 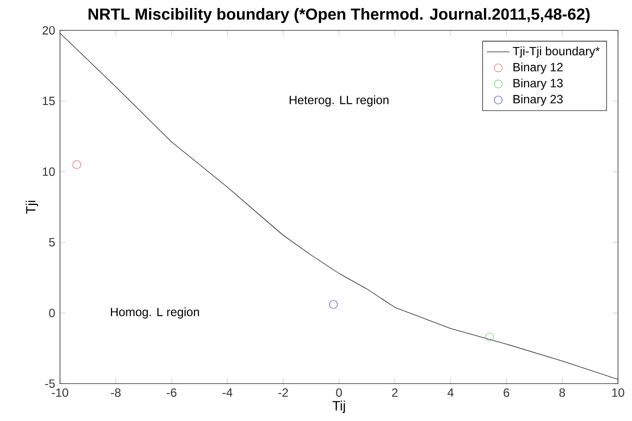 What do you see at coordinates (32, 207) in the screenshot?
I see `y-axis-title: Tji` at bounding box center [32, 207].